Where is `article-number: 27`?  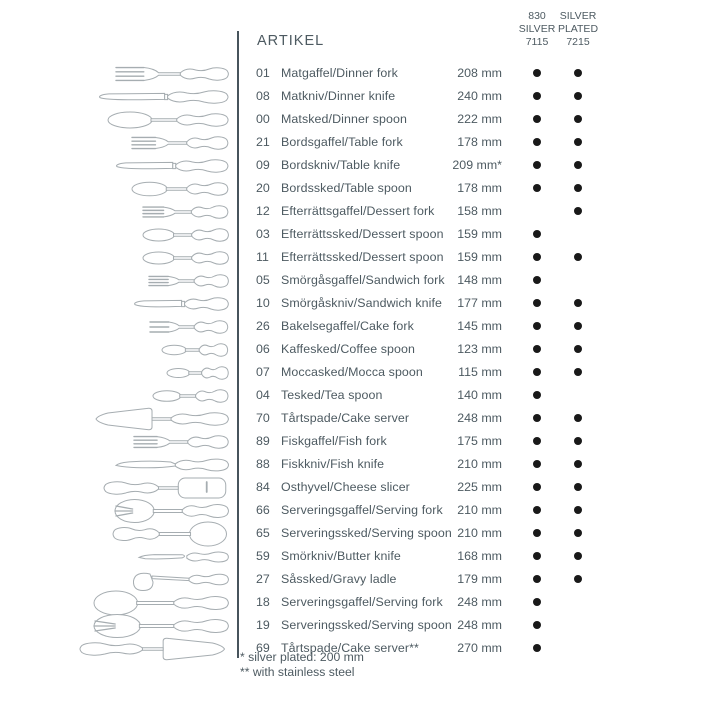 article-number: 27 is located at coordinates (263, 578).